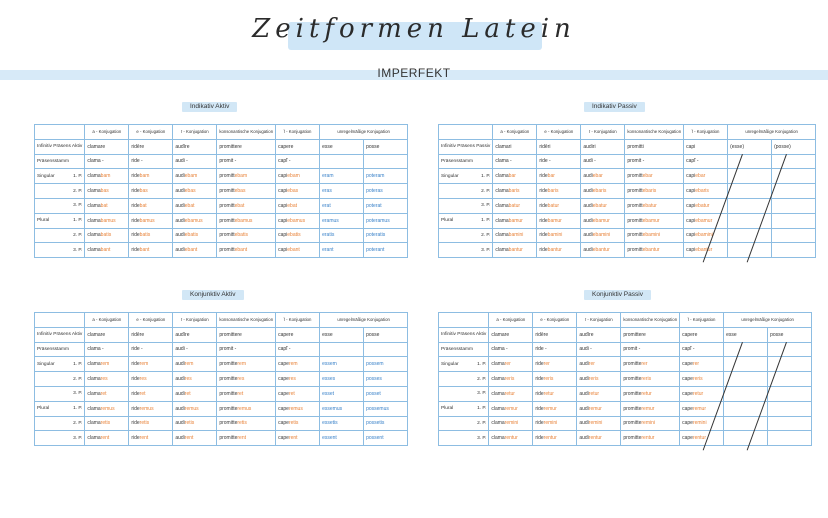  Describe the element at coordinates (599, 320) in the screenshot. I see `column-header: ī - Konjugation` at that location.